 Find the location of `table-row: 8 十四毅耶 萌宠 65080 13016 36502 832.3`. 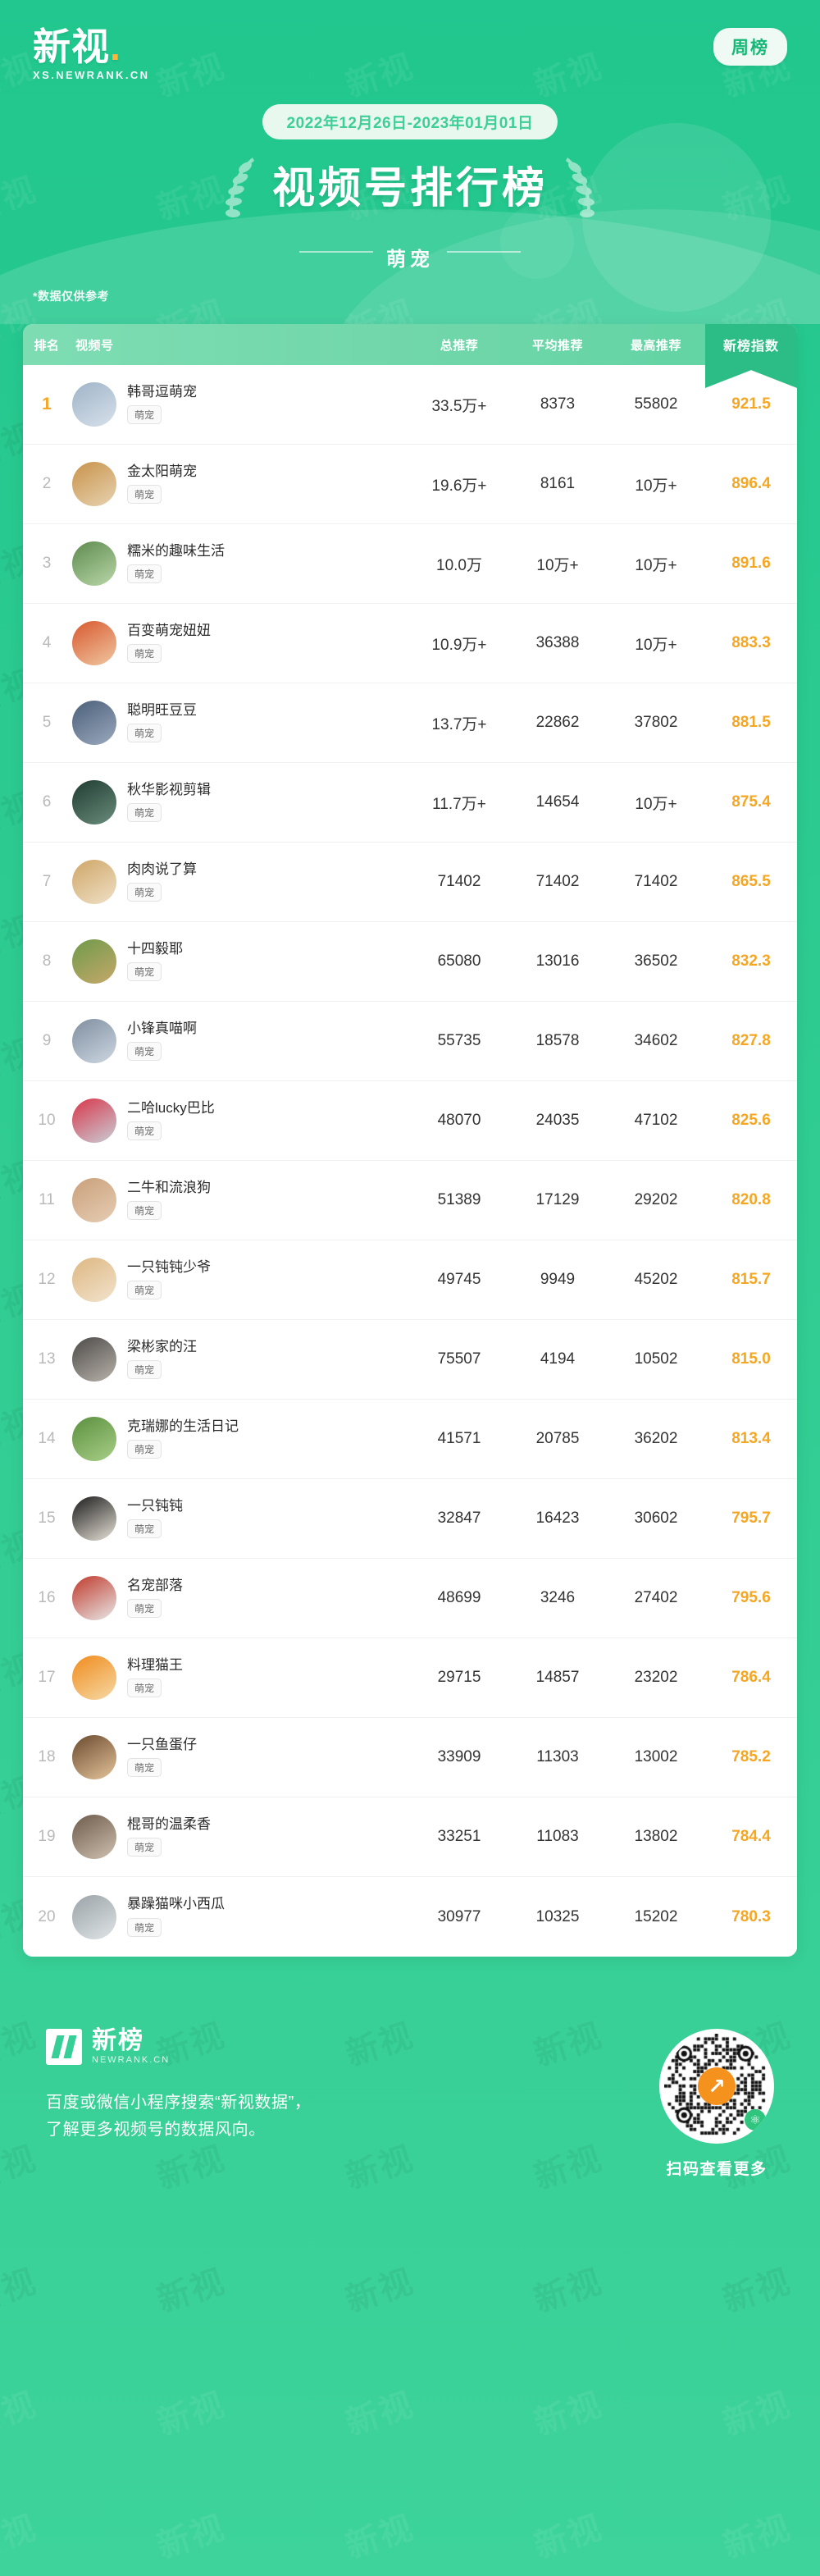

table-row: 8 十四毅耶 萌宠 65080 13016 36502 832.3 is located at coordinates (410, 962).